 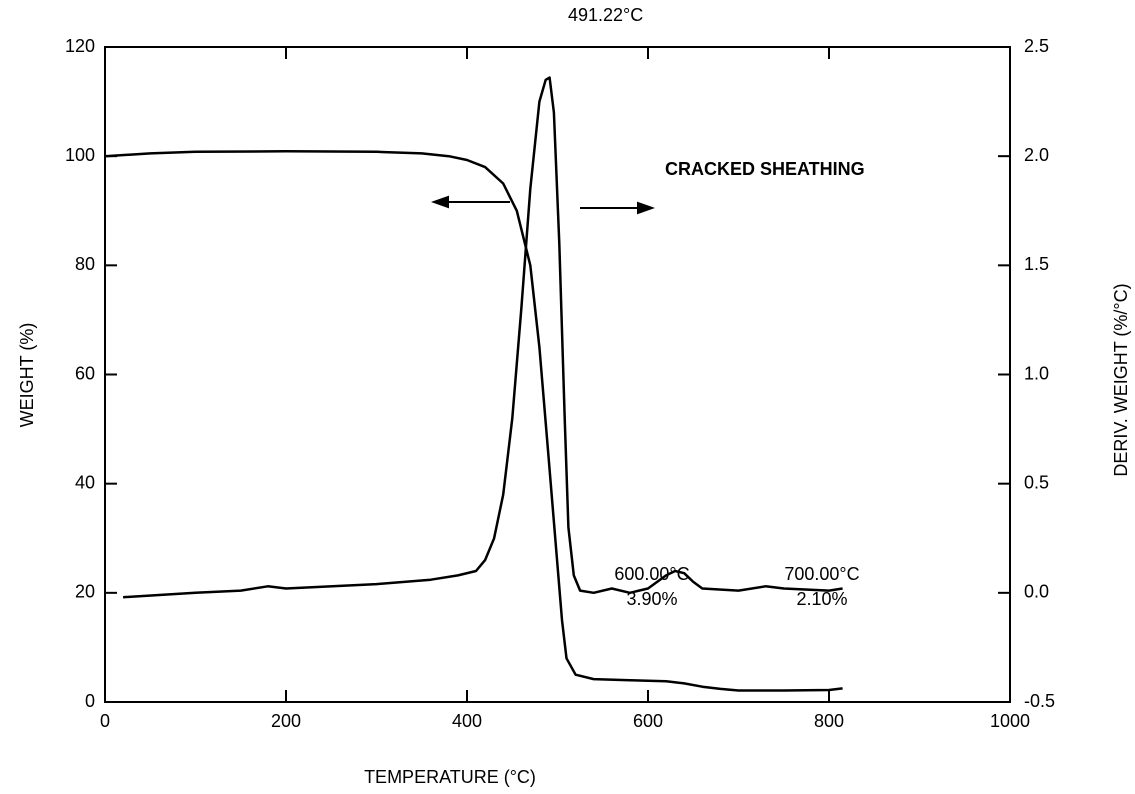 I want to click on y-tick-label: 120, so click(x=80, y=46).